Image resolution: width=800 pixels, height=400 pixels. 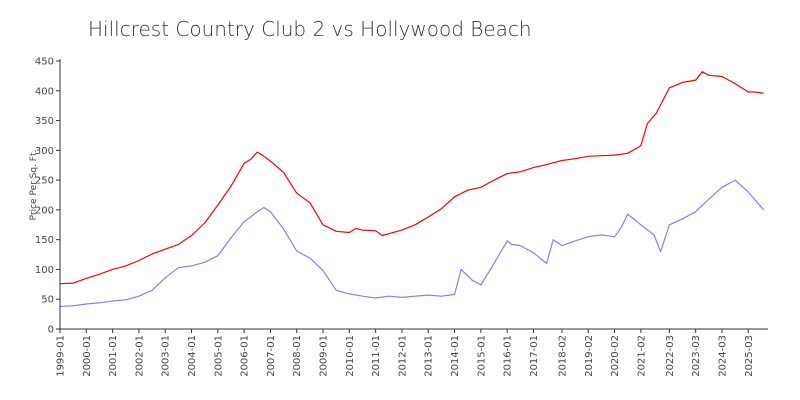 I want to click on x-tick-label: 2020-02, so click(x=615, y=356).